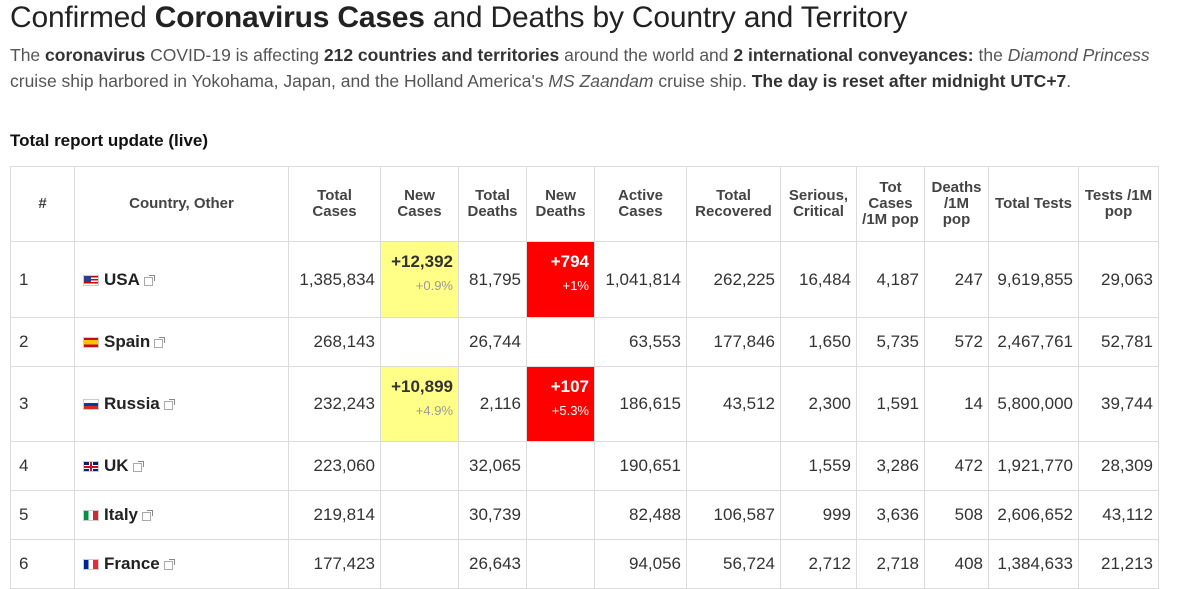 The image size is (1200, 589). What do you see at coordinates (733, 404) in the screenshot?
I see `total-recovered-cell: 43,512` at bounding box center [733, 404].